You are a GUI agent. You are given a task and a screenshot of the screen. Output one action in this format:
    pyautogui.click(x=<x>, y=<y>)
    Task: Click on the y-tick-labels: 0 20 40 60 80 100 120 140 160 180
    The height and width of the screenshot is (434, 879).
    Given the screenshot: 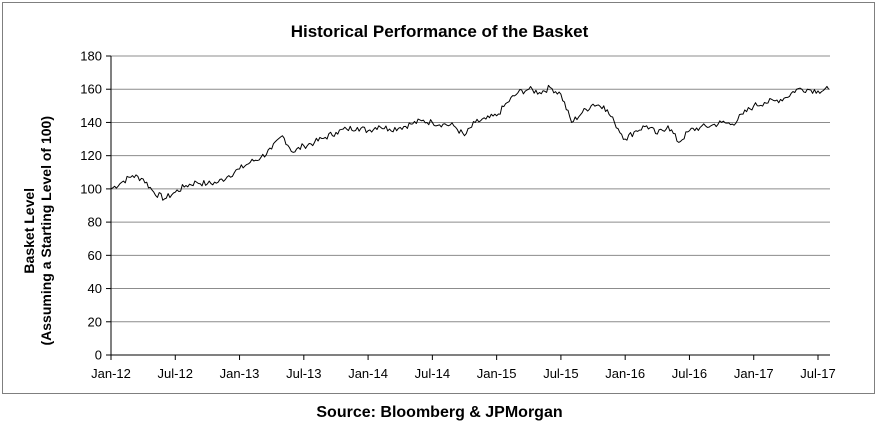 What is the action you would take?
    pyautogui.click(x=91, y=206)
    